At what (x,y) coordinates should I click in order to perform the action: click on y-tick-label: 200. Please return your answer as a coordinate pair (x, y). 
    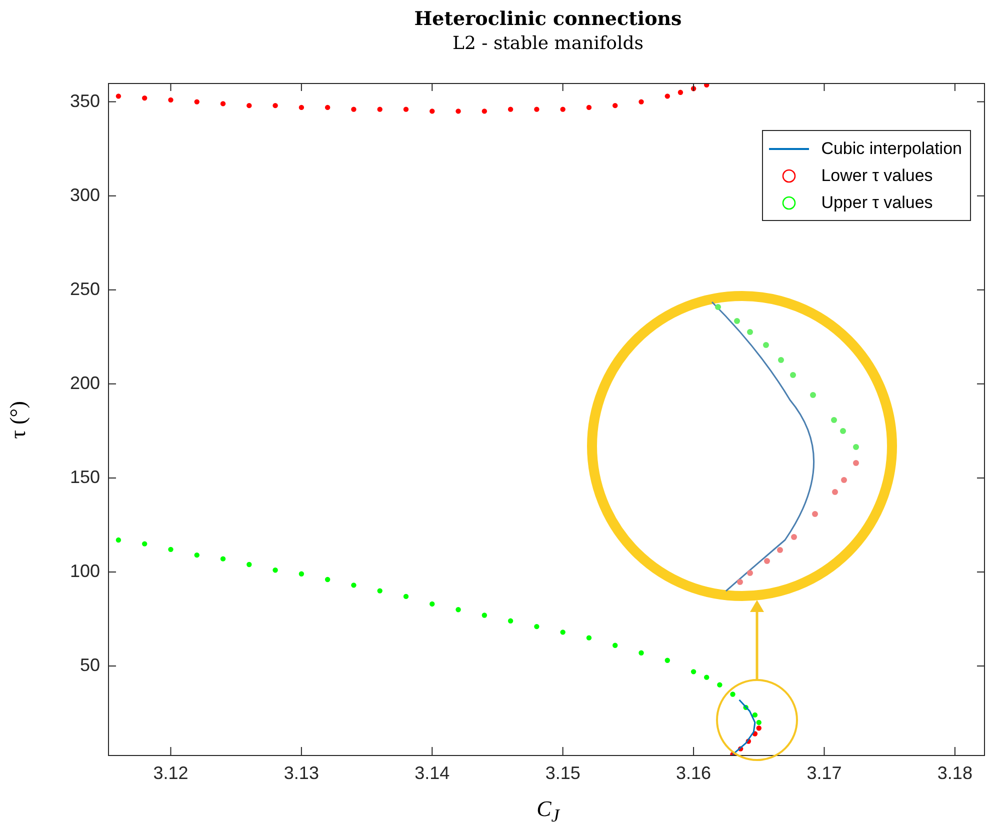
    Looking at the image, I should click on (85, 382).